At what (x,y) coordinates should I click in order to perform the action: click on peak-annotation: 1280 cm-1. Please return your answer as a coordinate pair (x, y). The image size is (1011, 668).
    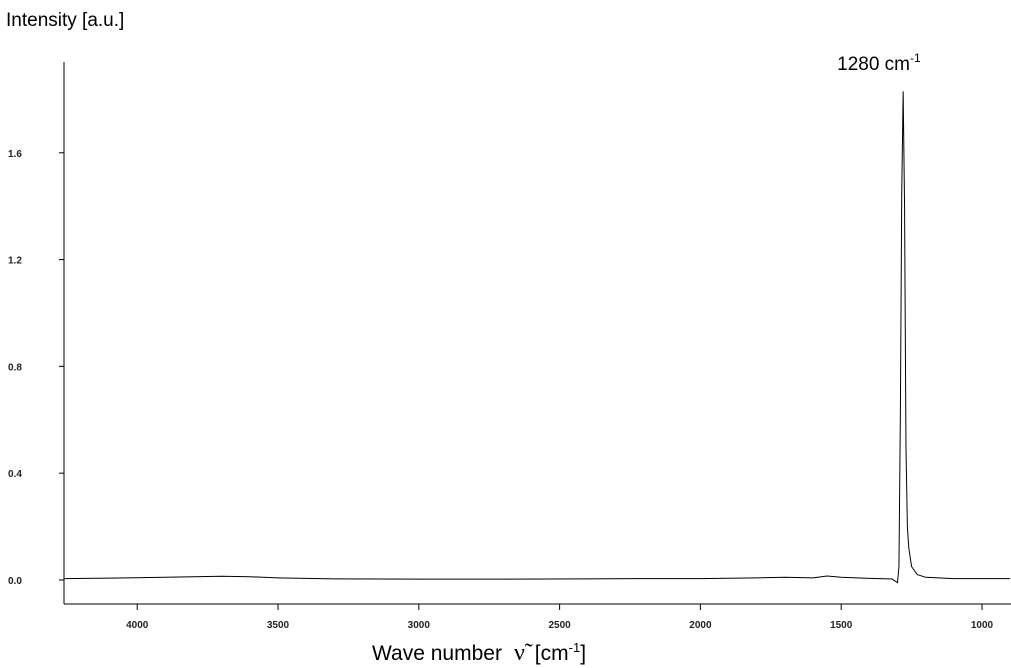
    Looking at the image, I should click on (879, 63).